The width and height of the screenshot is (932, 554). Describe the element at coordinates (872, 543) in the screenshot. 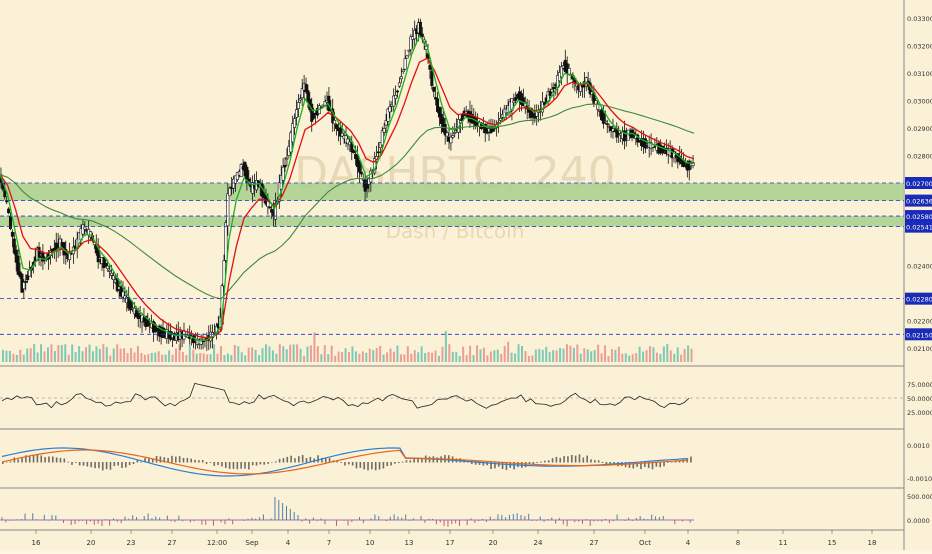

I see `x-tick-label: 18` at that location.